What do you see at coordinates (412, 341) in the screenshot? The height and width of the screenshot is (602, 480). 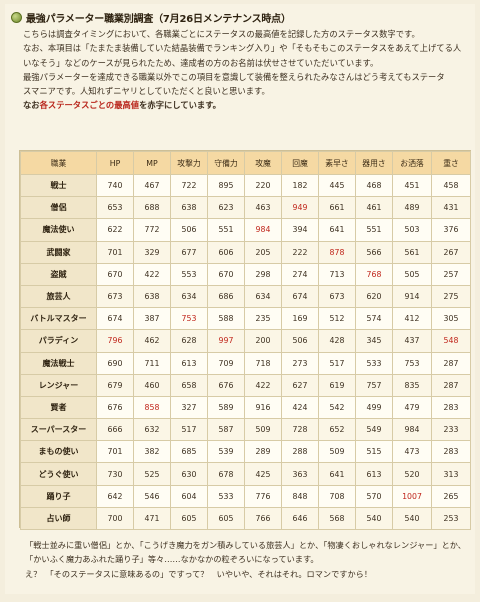 I see `stat-cell: 437` at bounding box center [412, 341].